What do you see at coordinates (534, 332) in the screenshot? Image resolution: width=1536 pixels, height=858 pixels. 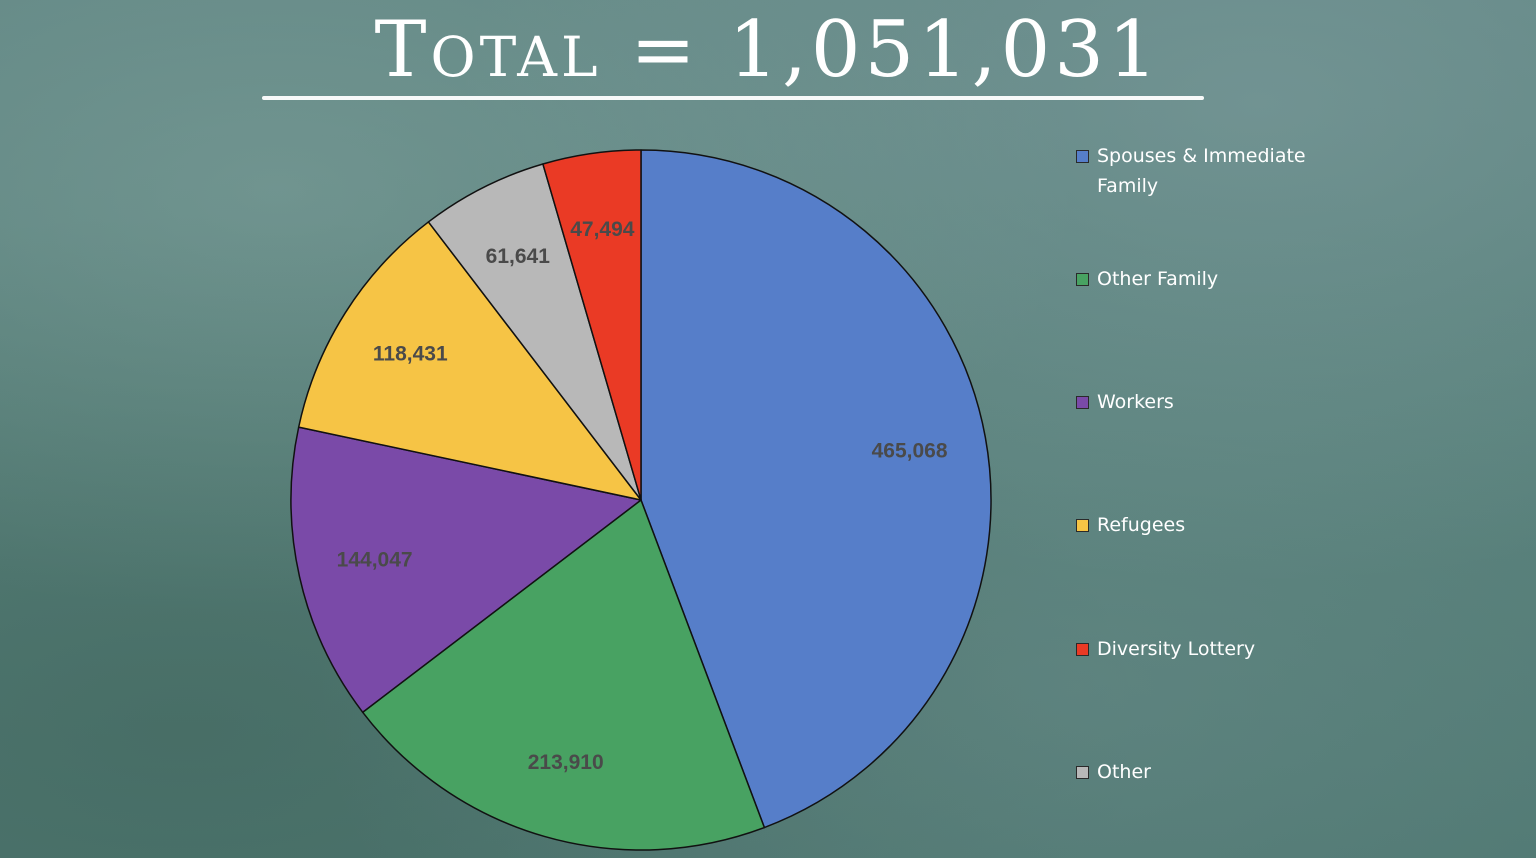 I see `pie-slice-other` at bounding box center [534, 332].